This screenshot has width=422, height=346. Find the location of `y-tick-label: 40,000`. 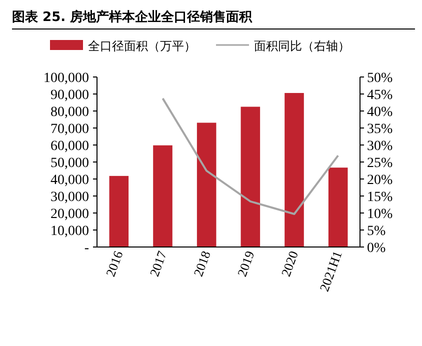

y-tick-label: 40,000 is located at coordinates (69, 180).